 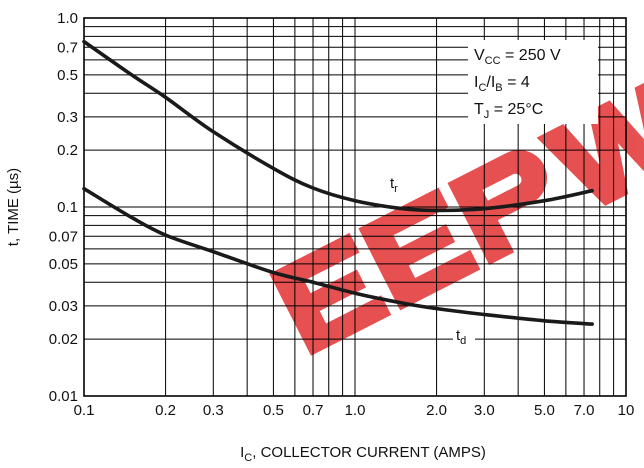 What do you see at coordinates (584, 410) in the screenshot?
I see `x-tick-label: 7.0` at bounding box center [584, 410].